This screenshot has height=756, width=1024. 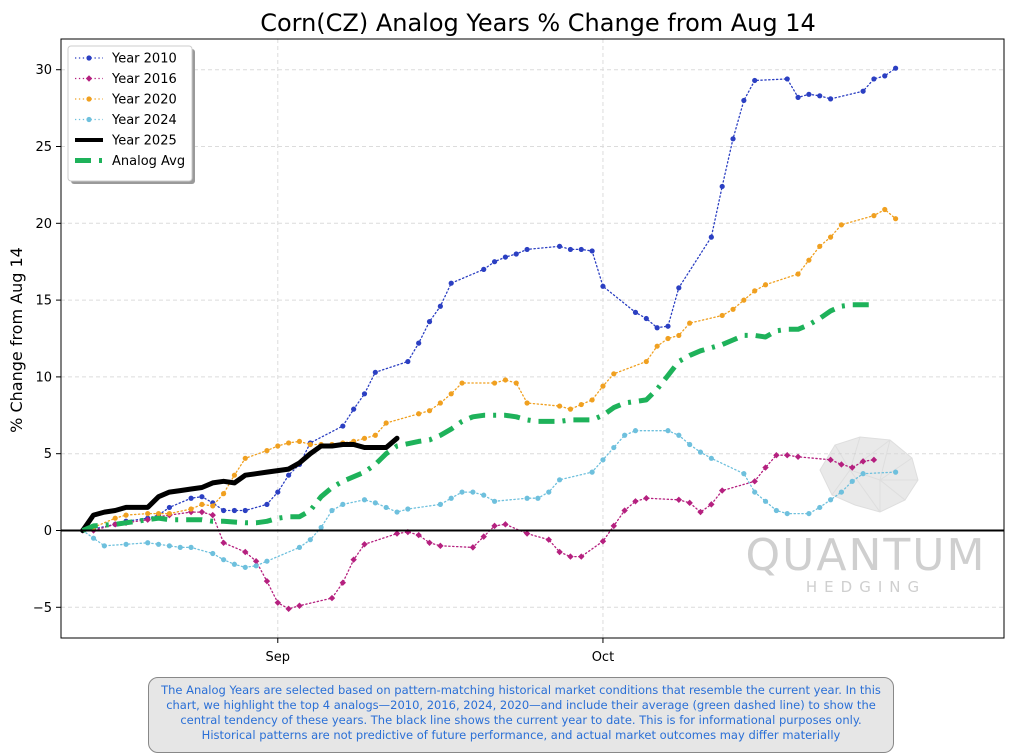 I want to click on legend-label: Analog Avg, so click(x=148, y=161).